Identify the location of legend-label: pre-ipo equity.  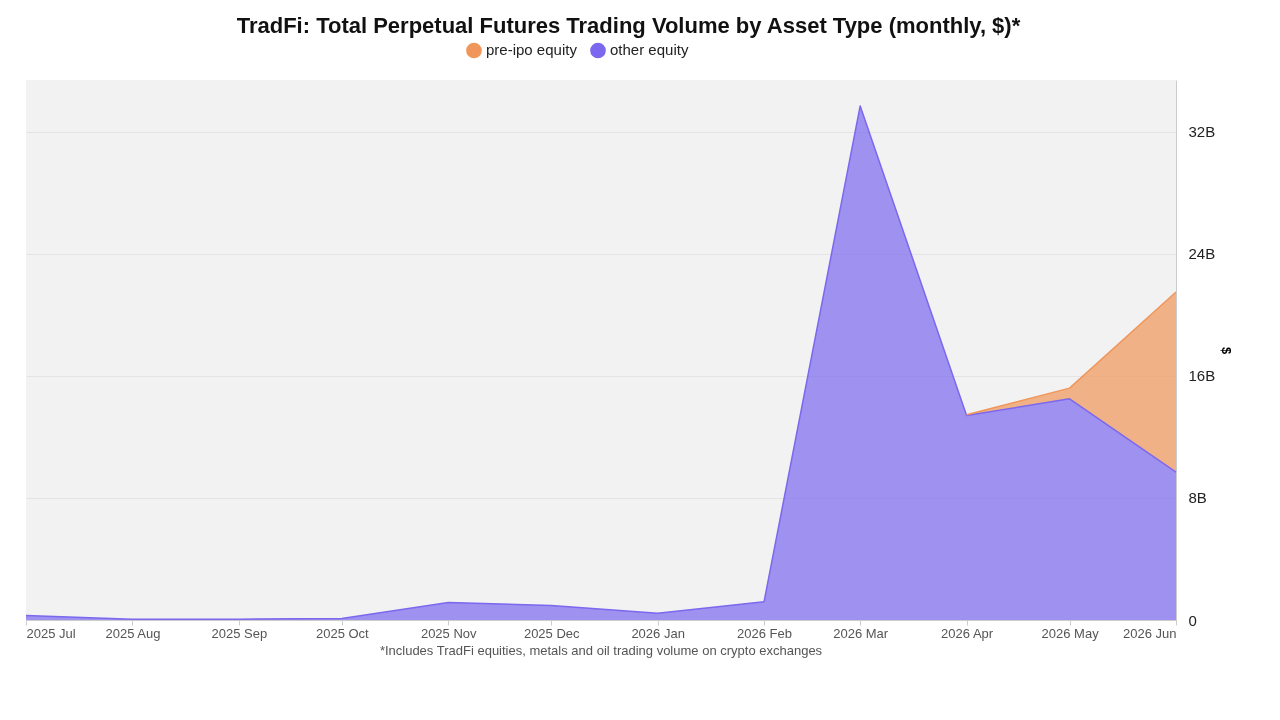
(532, 50).